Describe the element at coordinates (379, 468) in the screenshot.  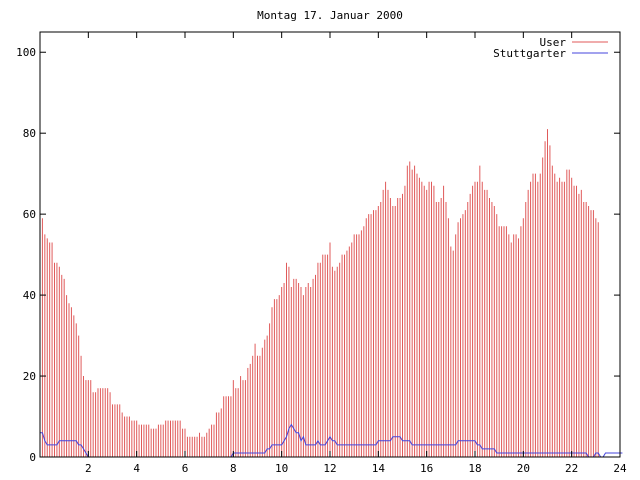
I see `x-tick-label: 14` at that location.